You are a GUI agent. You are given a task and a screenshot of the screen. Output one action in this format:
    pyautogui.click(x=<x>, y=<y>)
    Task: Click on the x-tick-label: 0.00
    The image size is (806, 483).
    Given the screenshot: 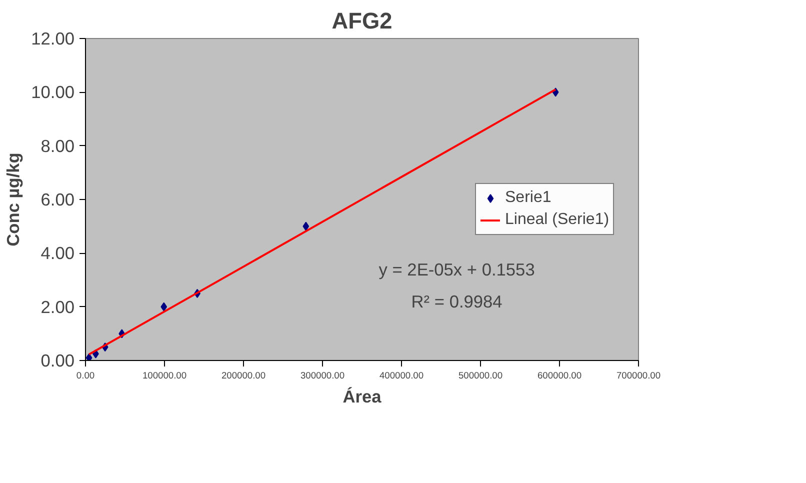 What is the action you would take?
    pyautogui.click(x=85, y=375)
    